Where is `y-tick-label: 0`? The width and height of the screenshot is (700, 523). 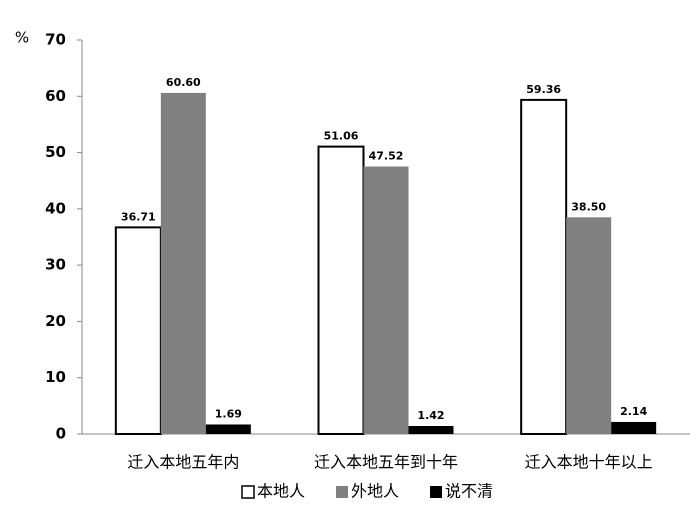 y-tick-label: 0 is located at coordinates (61, 434).